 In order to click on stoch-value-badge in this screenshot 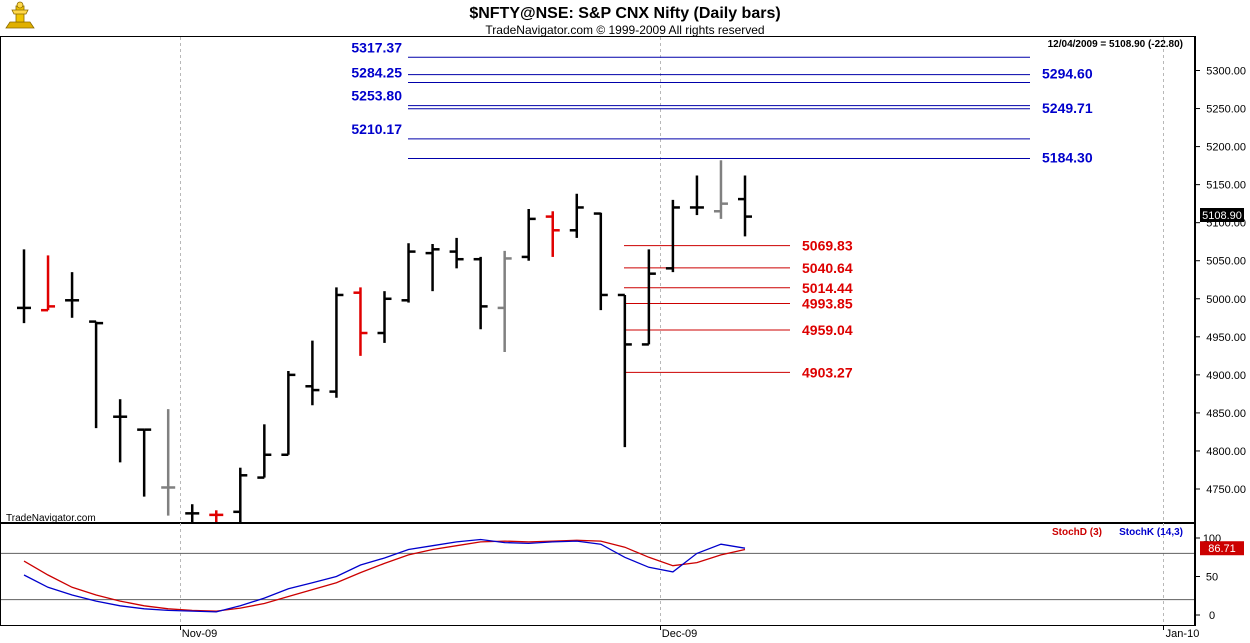, I will do `click(1222, 548)`.